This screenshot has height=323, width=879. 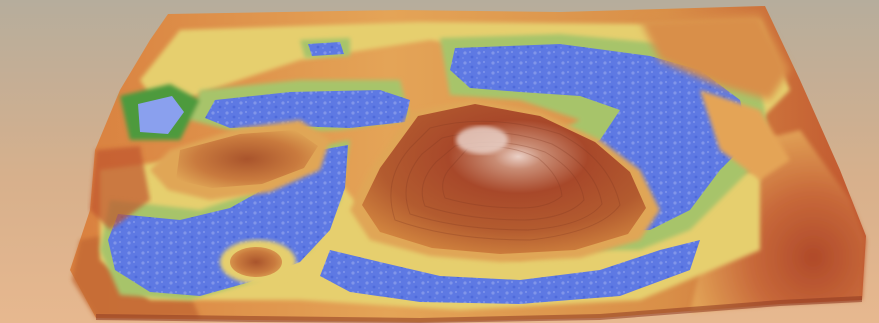 What do you see at coordinates (326, 49) in the screenshot?
I see `water-small-north` at bounding box center [326, 49].